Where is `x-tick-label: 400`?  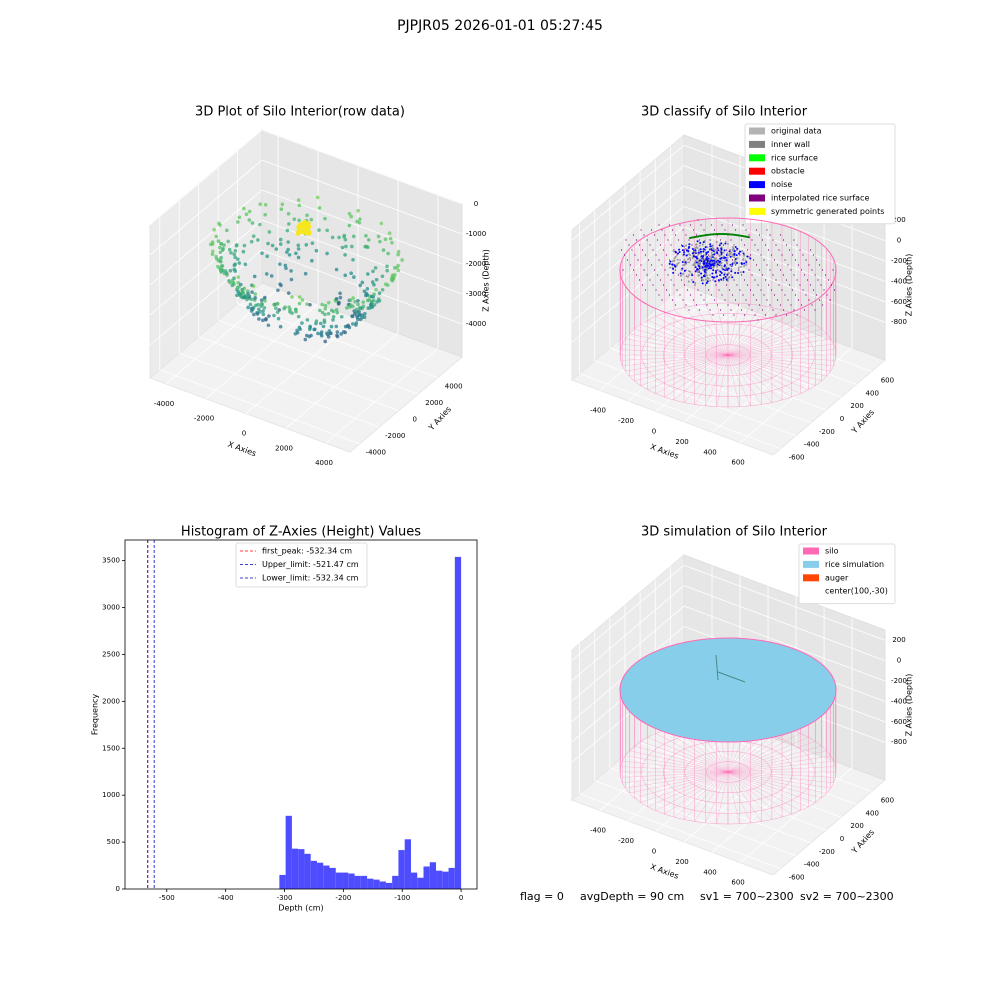
x-tick-label: 400 is located at coordinates (709, 452).